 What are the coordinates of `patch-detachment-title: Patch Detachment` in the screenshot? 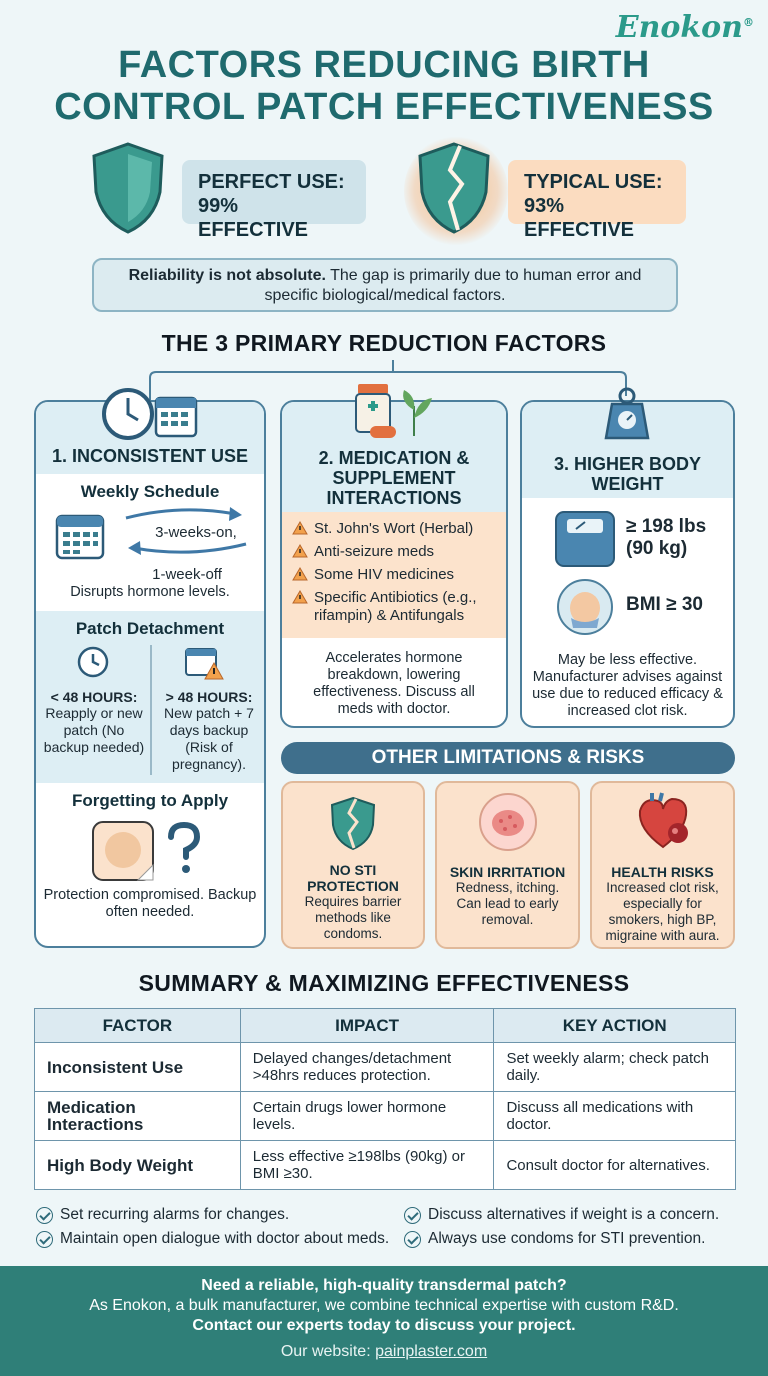 It's located at (150, 628).